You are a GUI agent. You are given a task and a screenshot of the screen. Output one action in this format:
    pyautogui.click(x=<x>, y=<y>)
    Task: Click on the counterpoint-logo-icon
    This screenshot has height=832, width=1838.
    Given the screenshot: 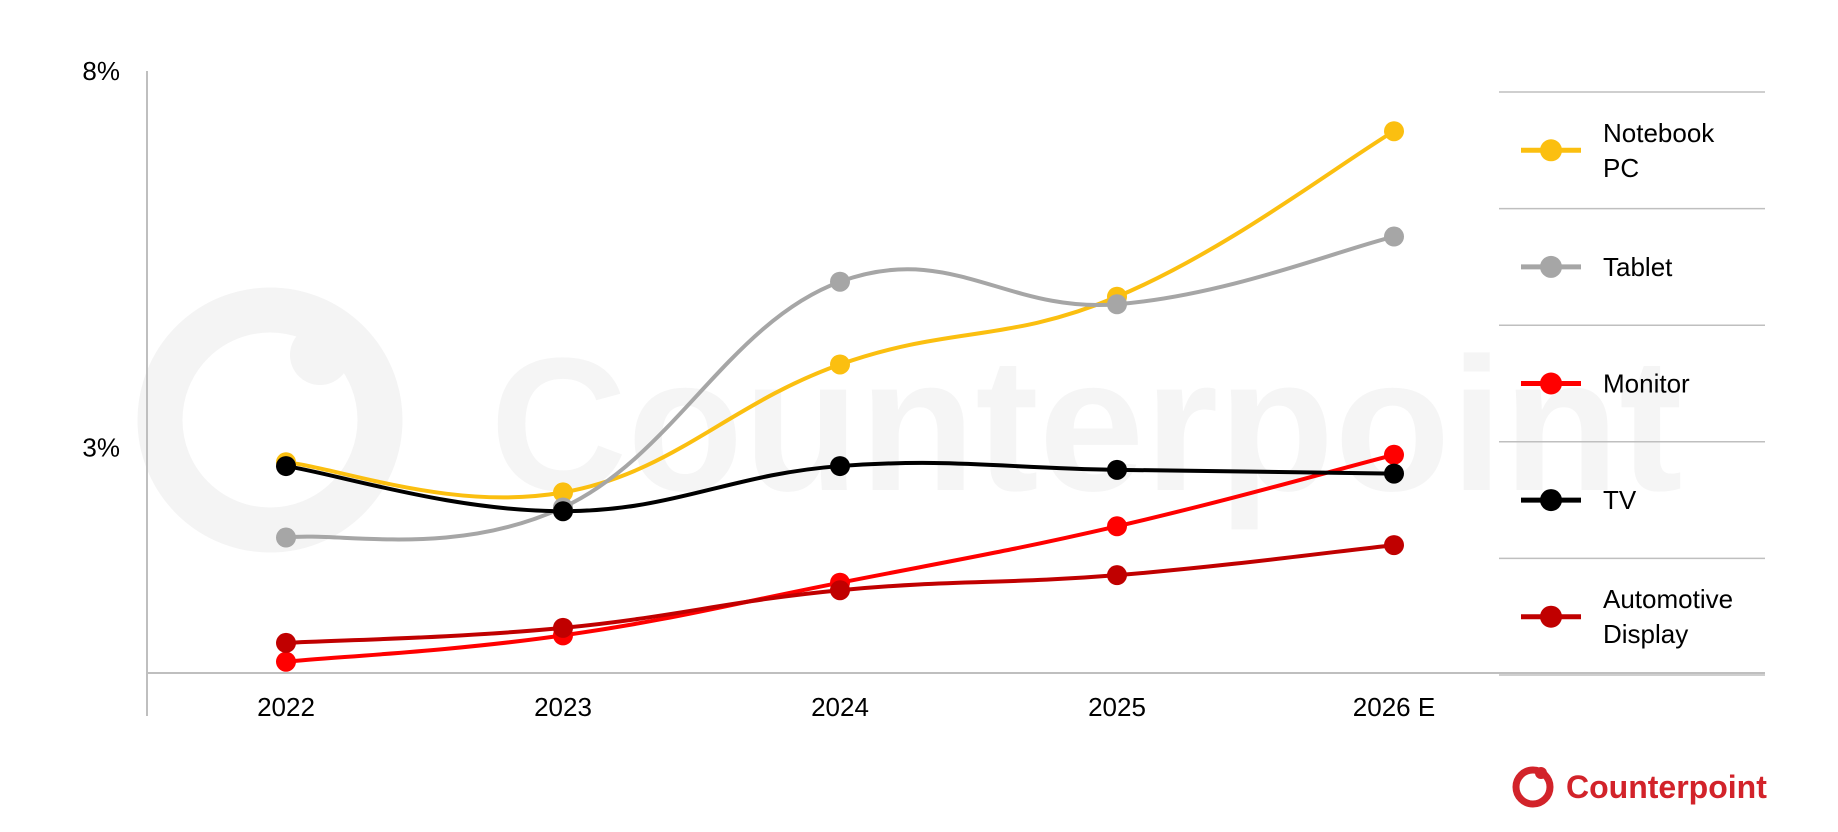 What is the action you would take?
    pyautogui.click(x=1533, y=787)
    